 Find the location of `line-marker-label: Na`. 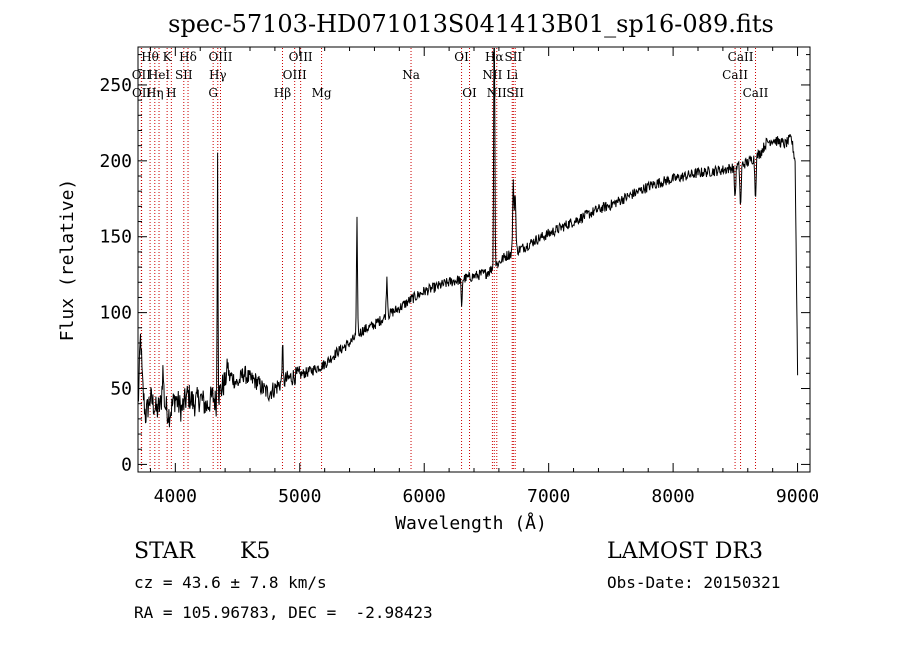

line-marker-label: Na is located at coordinates (411, 75).